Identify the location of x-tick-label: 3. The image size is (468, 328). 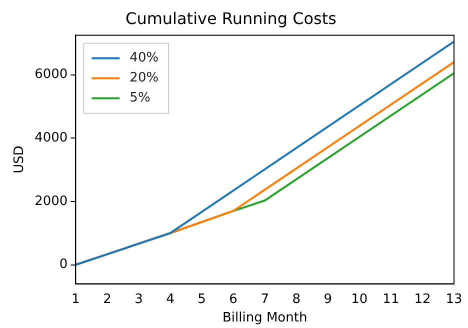
(138, 299).